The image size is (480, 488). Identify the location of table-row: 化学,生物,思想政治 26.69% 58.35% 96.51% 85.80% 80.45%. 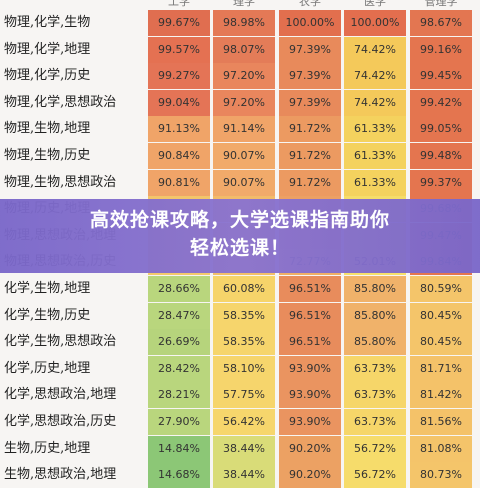
(240, 342).